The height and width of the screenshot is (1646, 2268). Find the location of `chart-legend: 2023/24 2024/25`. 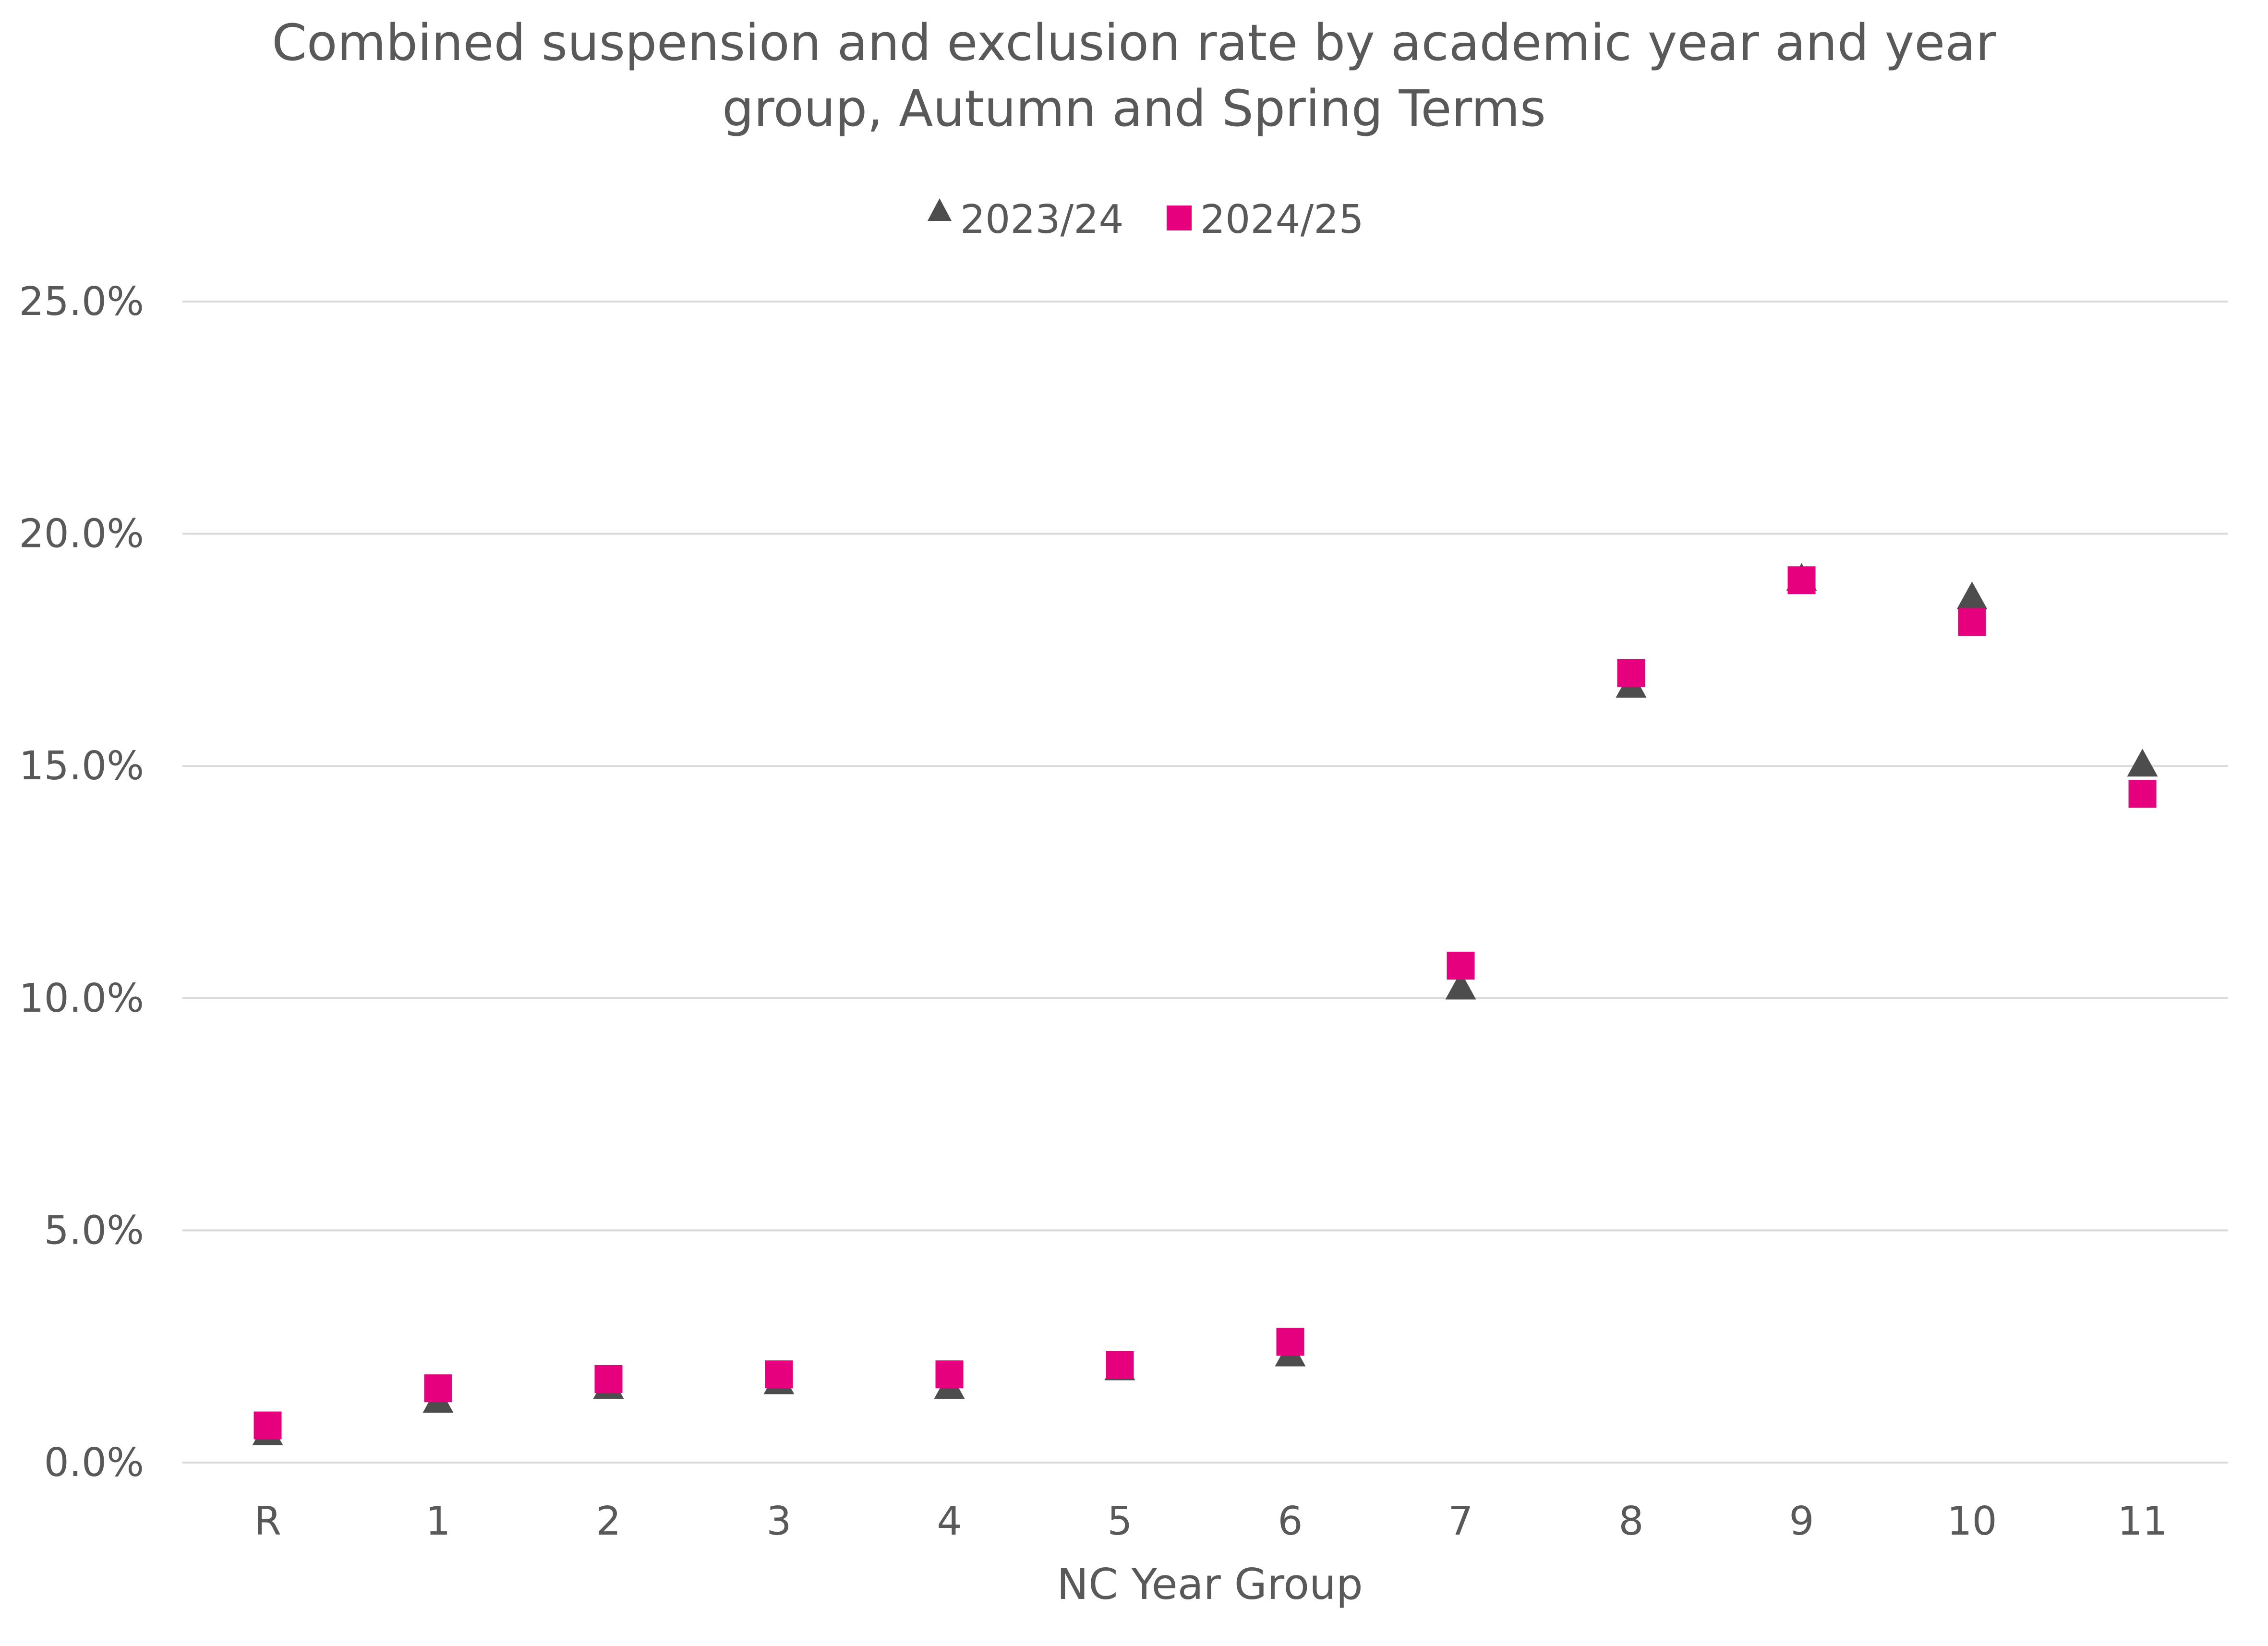

chart-legend: 2023/24 2024/25 is located at coordinates (1146, 219).